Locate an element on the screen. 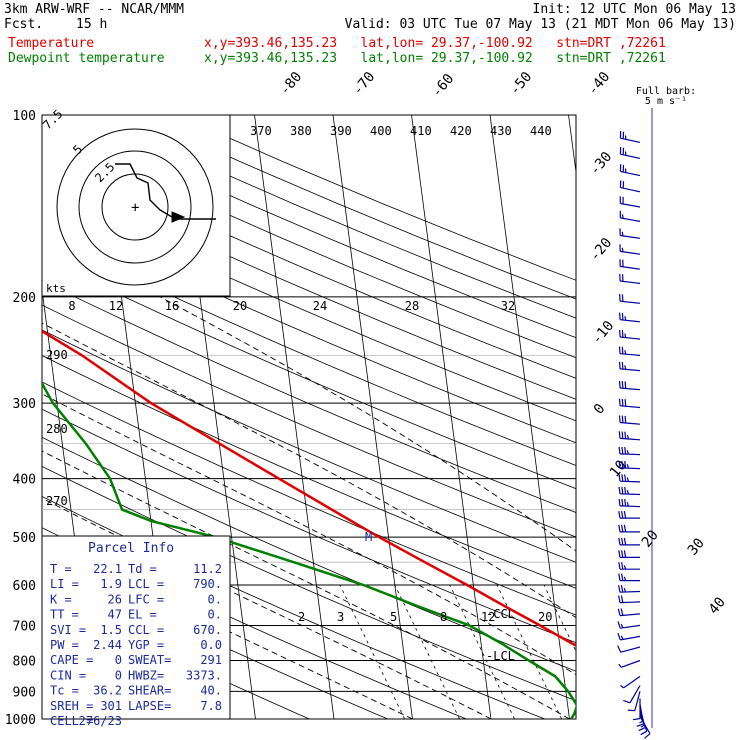 The width and height of the screenshot is (740, 740). hodograph-axis-label-8: 8 is located at coordinates (71, 306).